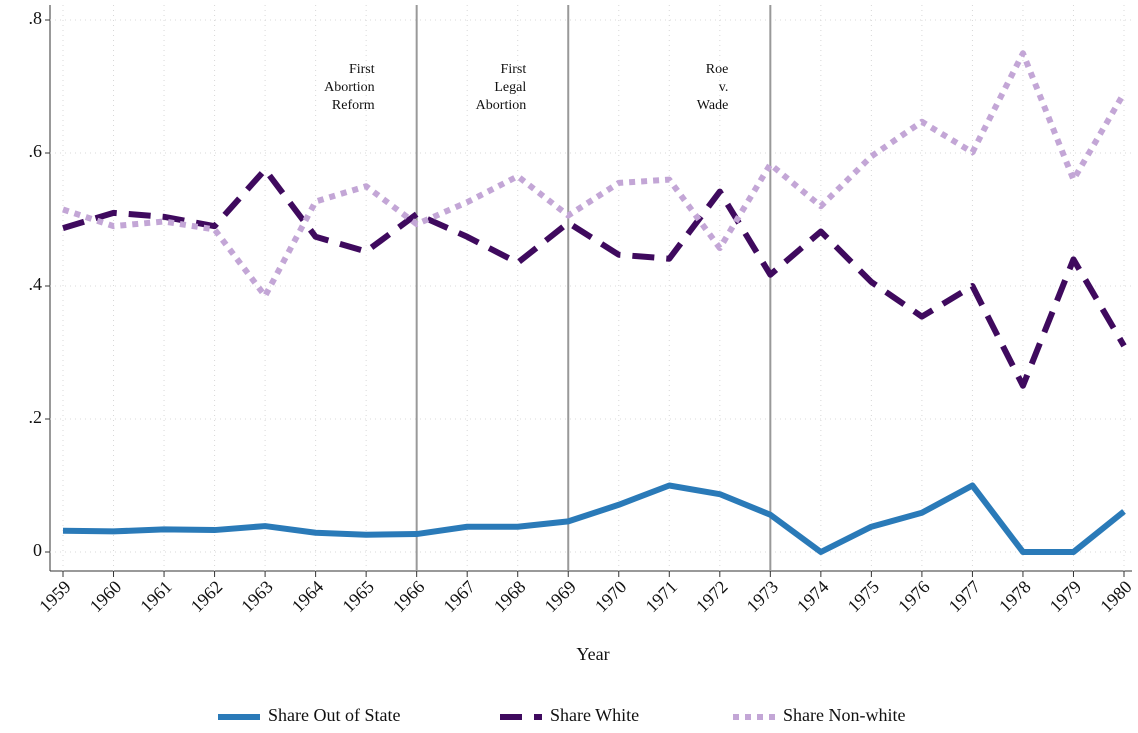 The width and height of the screenshot is (1138, 733). I want to click on x-tick-label: 1960, so click(106, 597).